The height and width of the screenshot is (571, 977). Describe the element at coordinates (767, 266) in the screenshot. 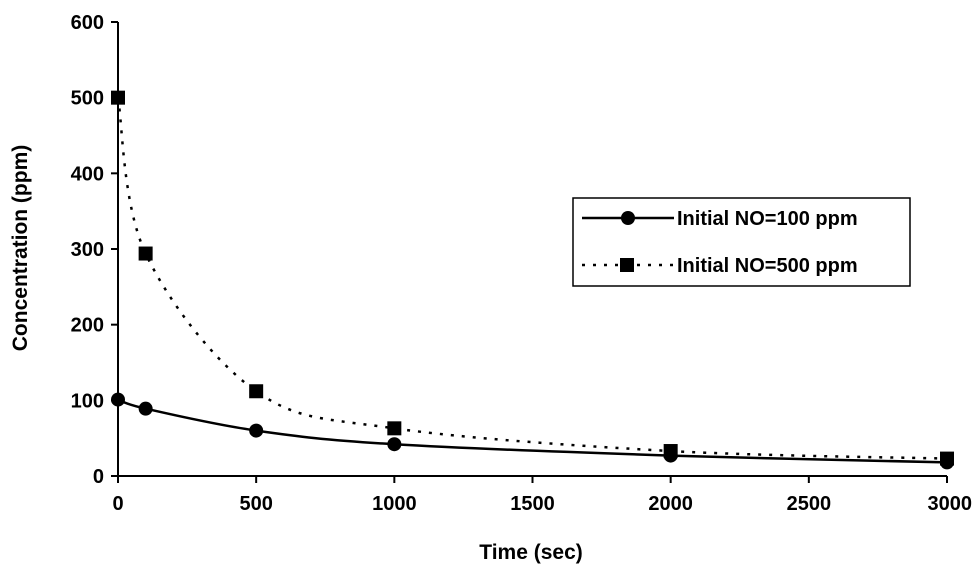

I see `legend-label-series-2: Initial NO=500 ppm` at that location.